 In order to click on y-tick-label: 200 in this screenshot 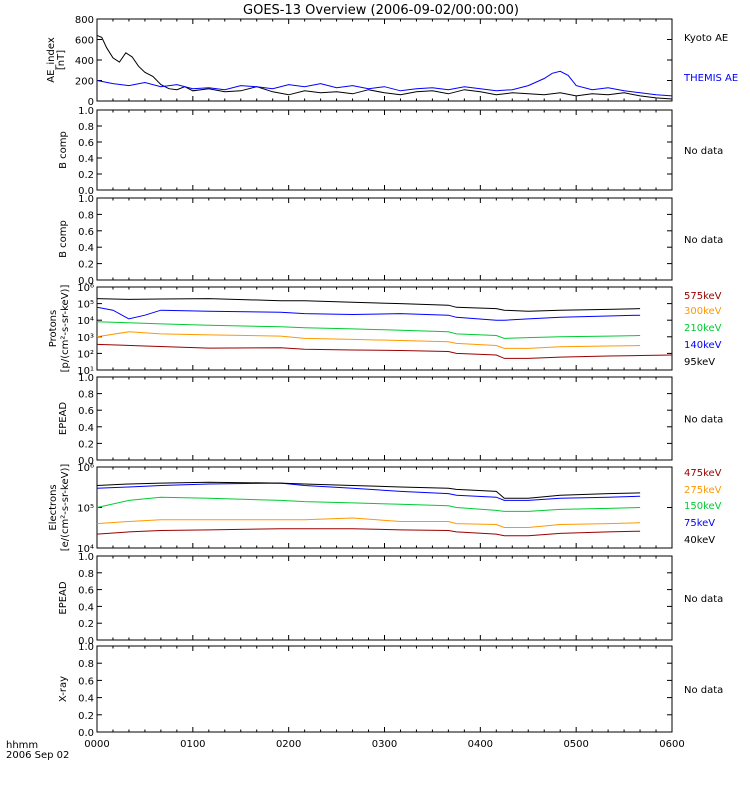, I will do `click(84, 82)`.